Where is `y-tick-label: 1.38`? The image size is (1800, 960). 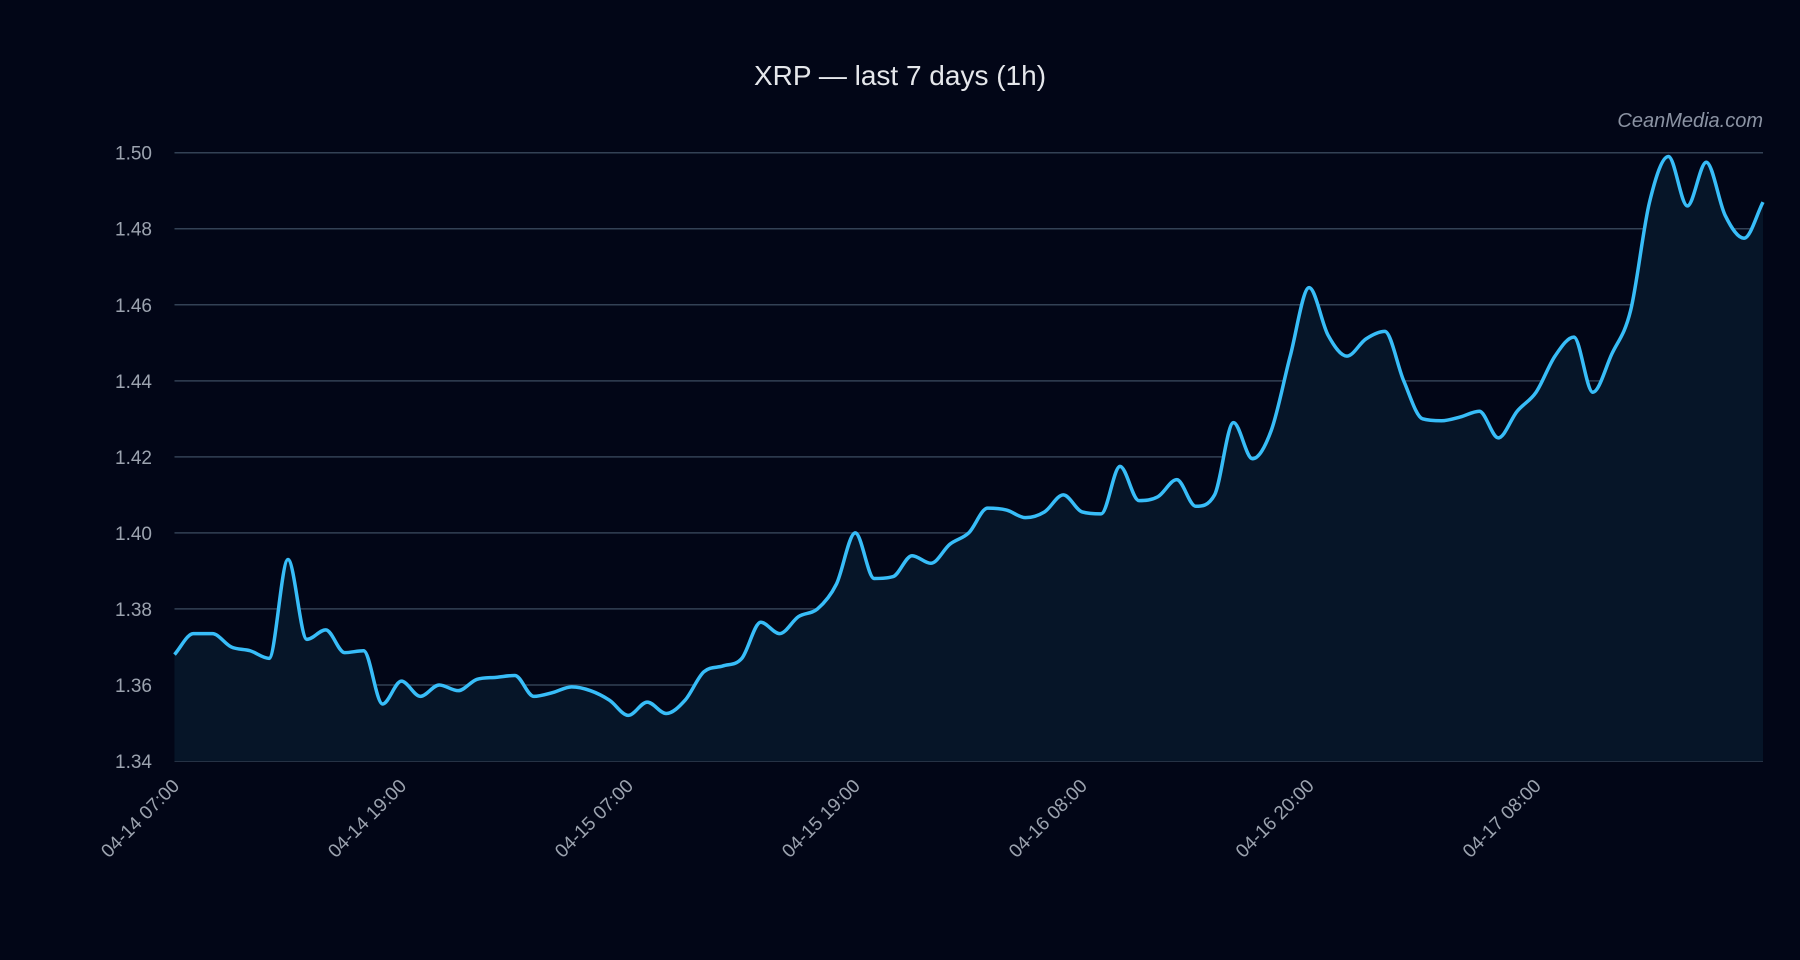
y-tick-label: 1.38 is located at coordinates (133, 610).